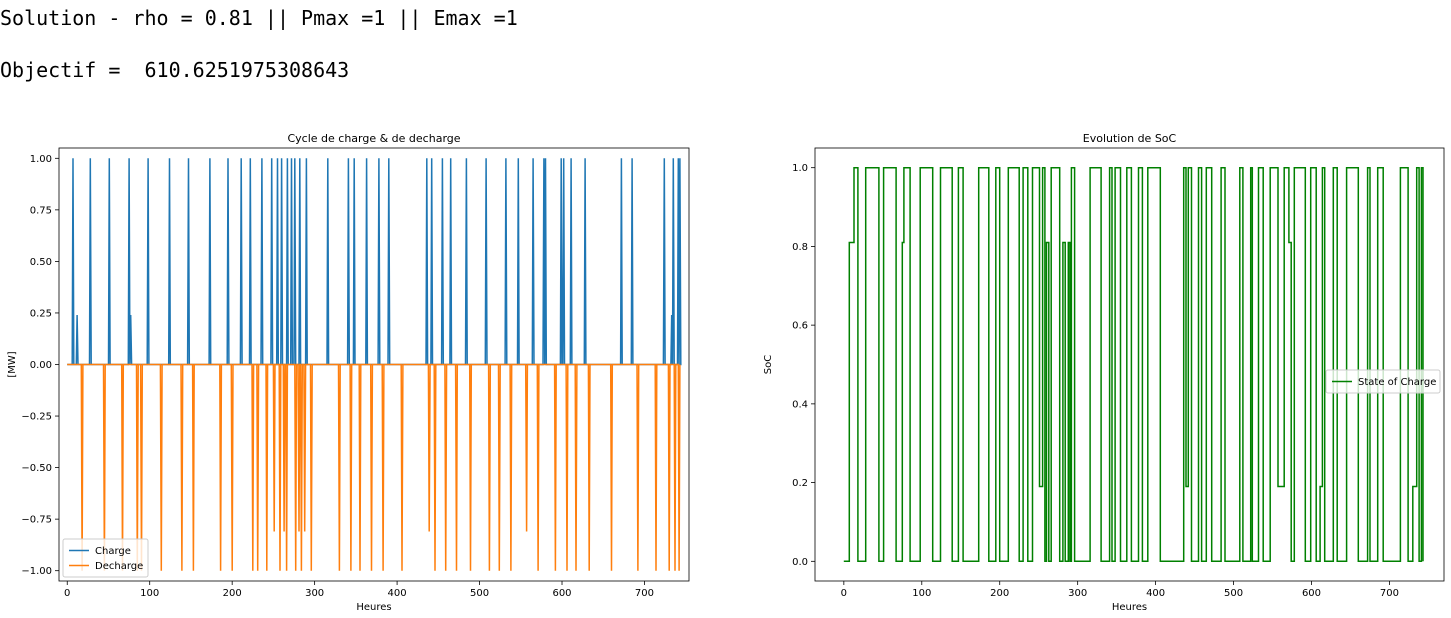 This screenshot has width=1451, height=618. Describe the element at coordinates (36, 571) in the screenshot. I see `y-tick-label: −1.00` at that location.